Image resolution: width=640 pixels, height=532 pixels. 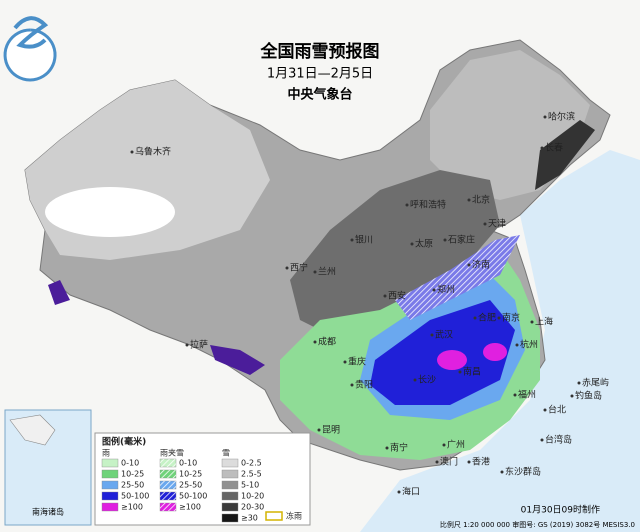 What do you see at coordinates (529, 345) in the screenshot?
I see `city-label: 杭州` at bounding box center [529, 345].